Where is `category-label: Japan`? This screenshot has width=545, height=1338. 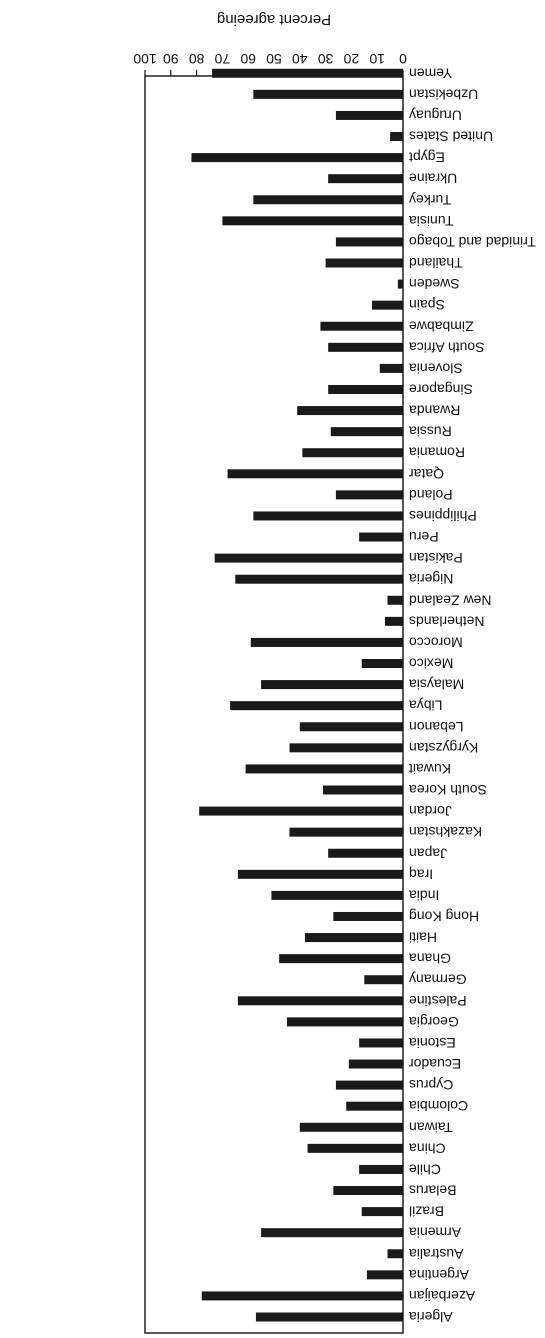 category-label: Japan is located at coordinates (428, 853).